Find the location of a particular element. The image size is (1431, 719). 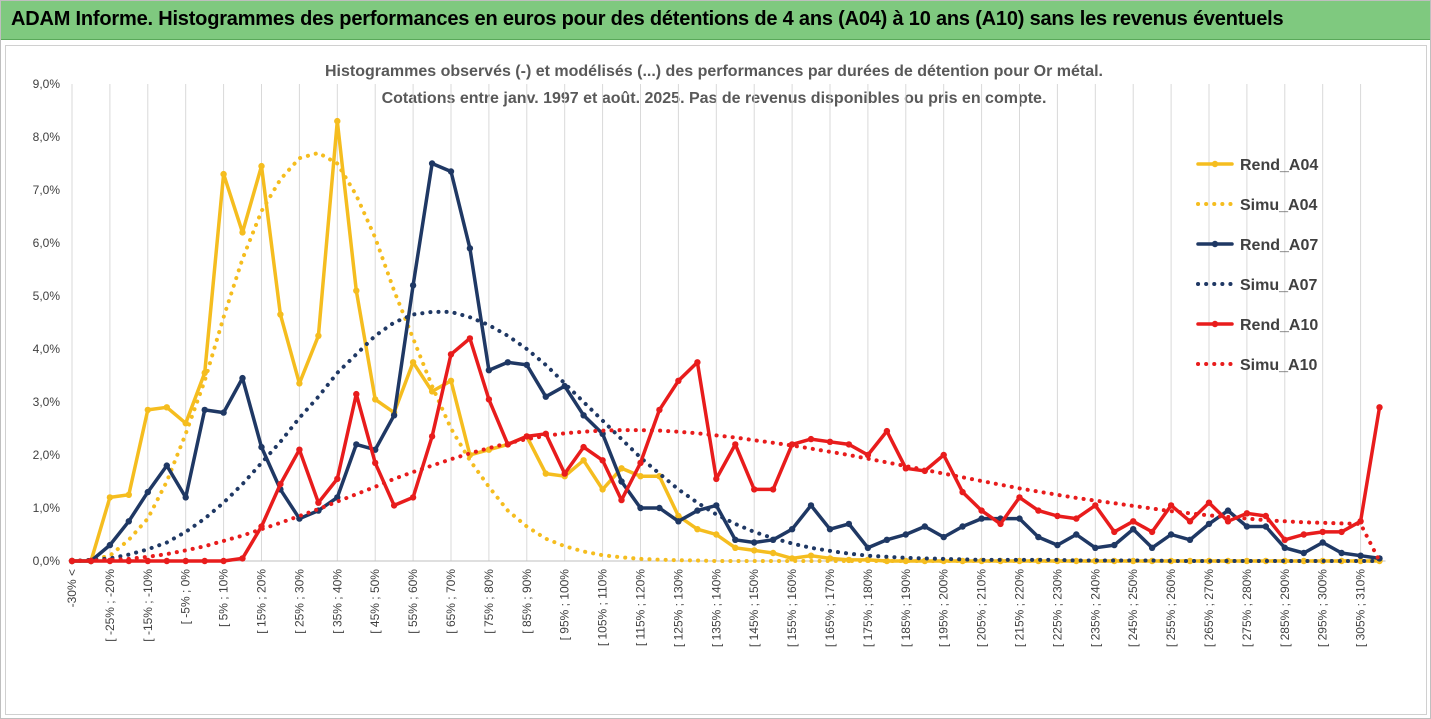

x-tick-label: [ 255% ; 260% is located at coordinates (1171, 608).